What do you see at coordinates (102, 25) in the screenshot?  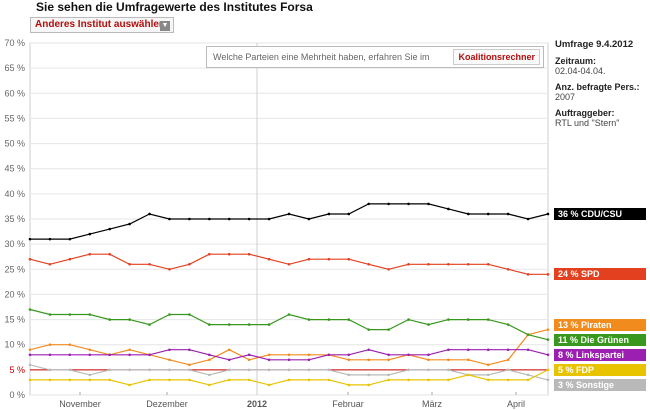 I see `institute-select: Anderes Institut auswählen ▼` at bounding box center [102, 25].